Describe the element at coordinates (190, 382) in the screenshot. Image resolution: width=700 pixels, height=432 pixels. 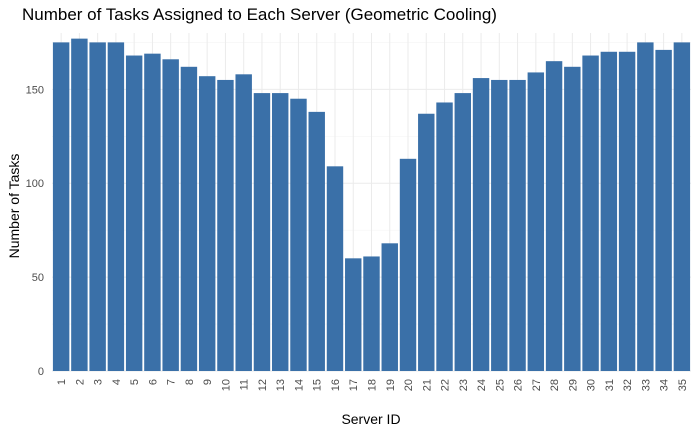
I see `x-tick-label: 8` at that location.